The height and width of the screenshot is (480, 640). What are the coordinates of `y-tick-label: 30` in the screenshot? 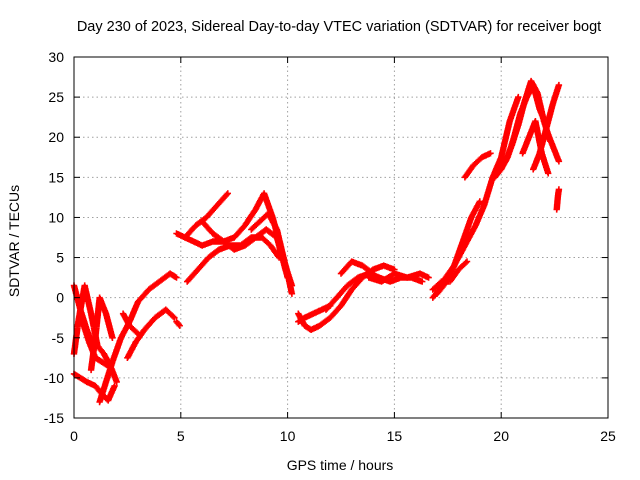 It's located at (56, 57).